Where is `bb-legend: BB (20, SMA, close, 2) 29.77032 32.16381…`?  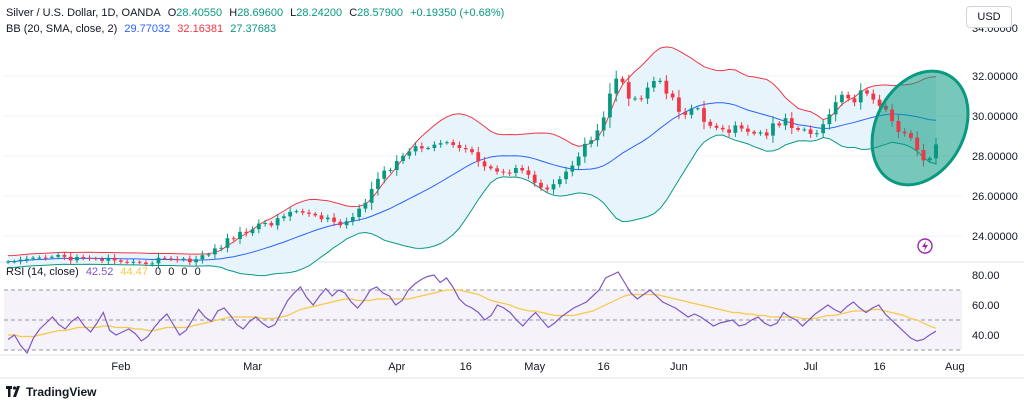 bb-legend: BB (20, SMA, close, 2) 29.77032 32.16381… is located at coordinates (143, 29).